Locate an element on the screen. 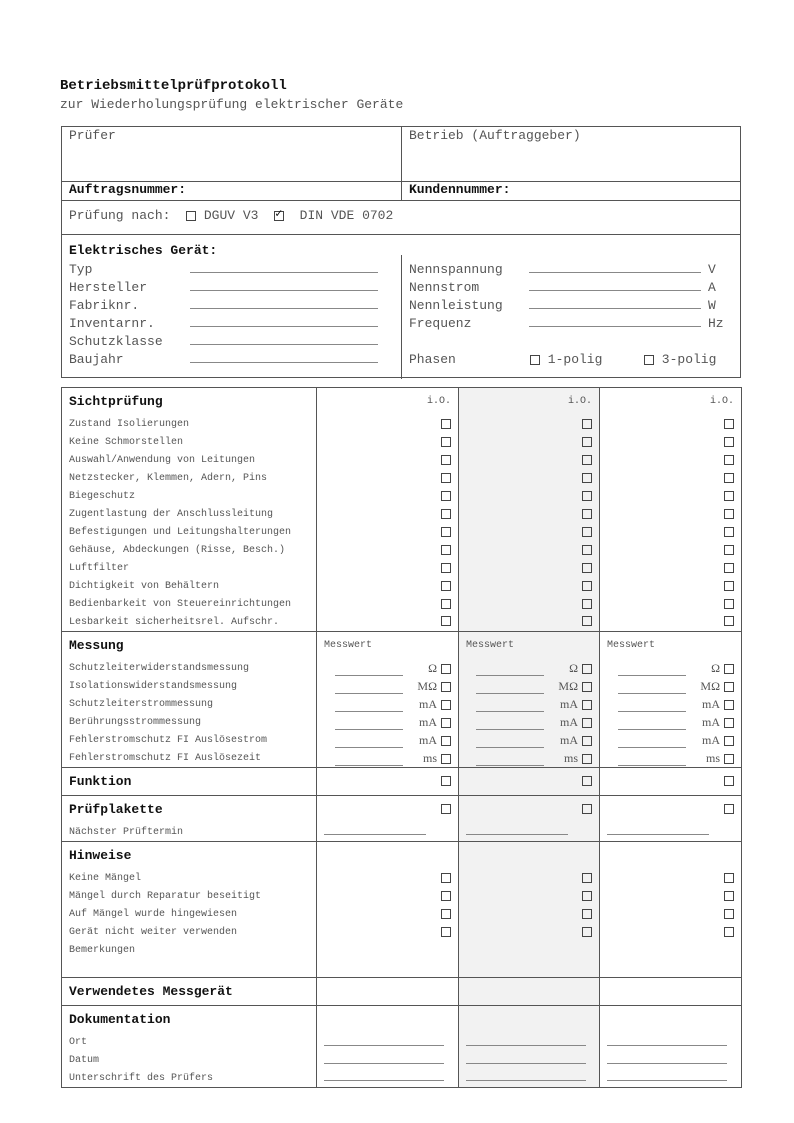  betrieb-field: Betrieb (Auftraggeber) is located at coordinates (495, 135).